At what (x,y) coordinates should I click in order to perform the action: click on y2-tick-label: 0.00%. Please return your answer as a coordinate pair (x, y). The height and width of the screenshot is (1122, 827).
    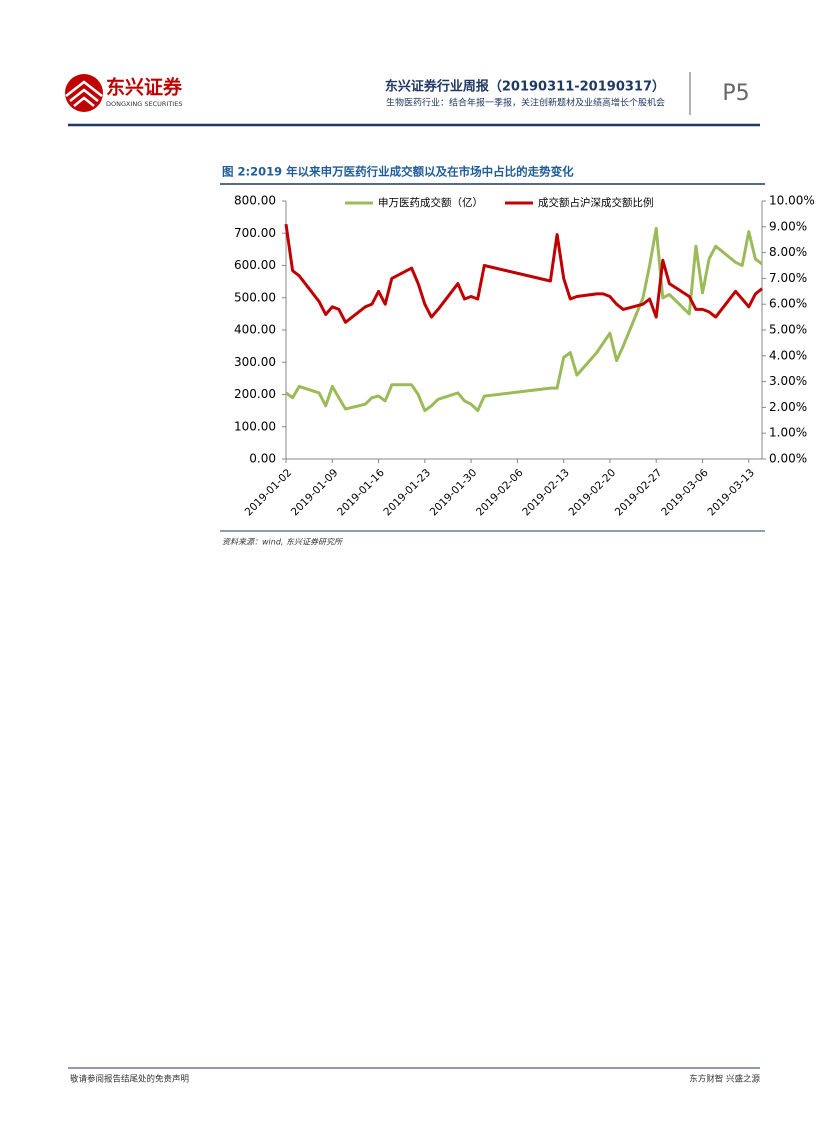
    Looking at the image, I should click on (788, 459).